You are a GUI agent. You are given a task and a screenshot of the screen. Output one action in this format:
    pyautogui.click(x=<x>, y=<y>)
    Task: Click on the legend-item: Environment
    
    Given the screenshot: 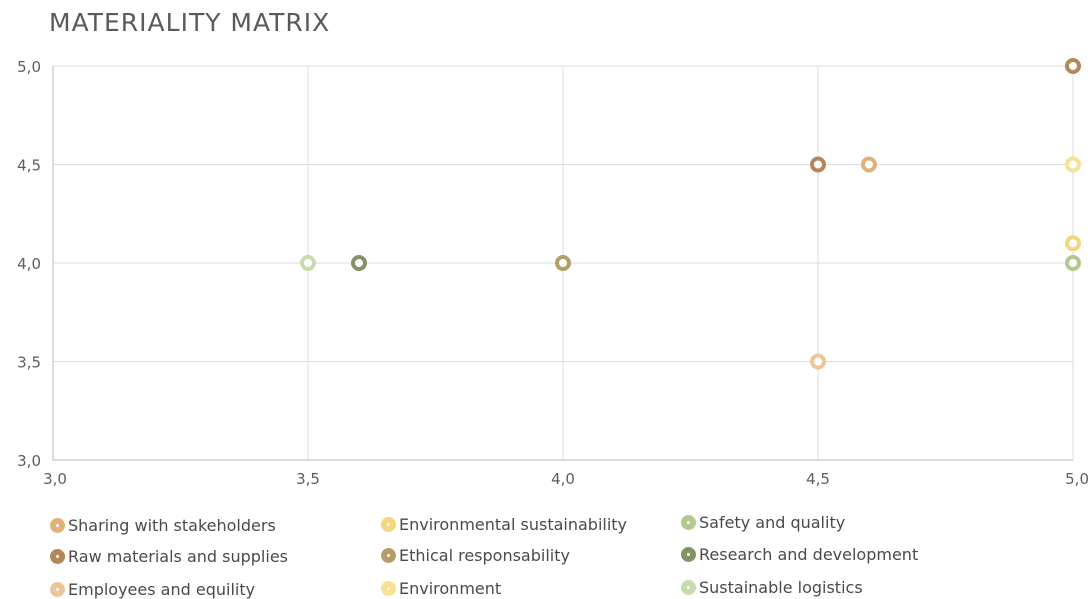 What is the action you would take?
    pyautogui.click(x=441, y=588)
    